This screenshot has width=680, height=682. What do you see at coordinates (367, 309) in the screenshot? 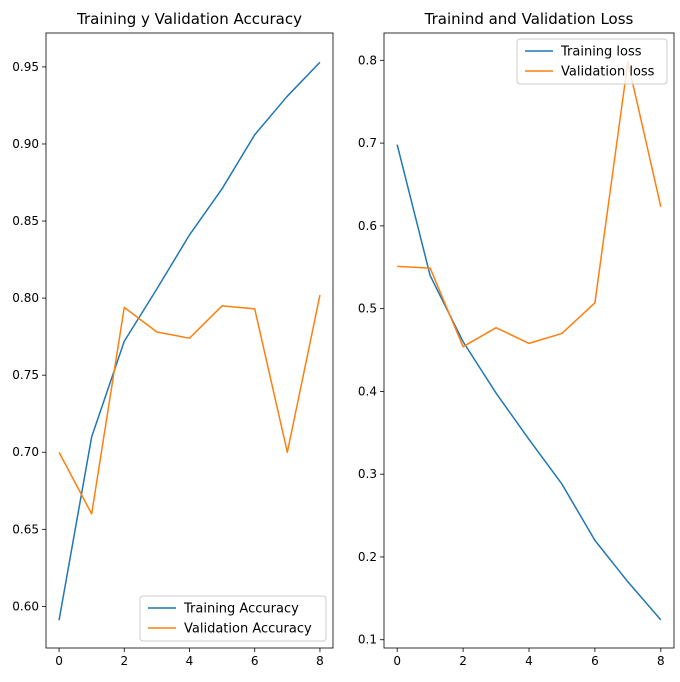
I see `y-tick-label: 0.5` at bounding box center [367, 309].